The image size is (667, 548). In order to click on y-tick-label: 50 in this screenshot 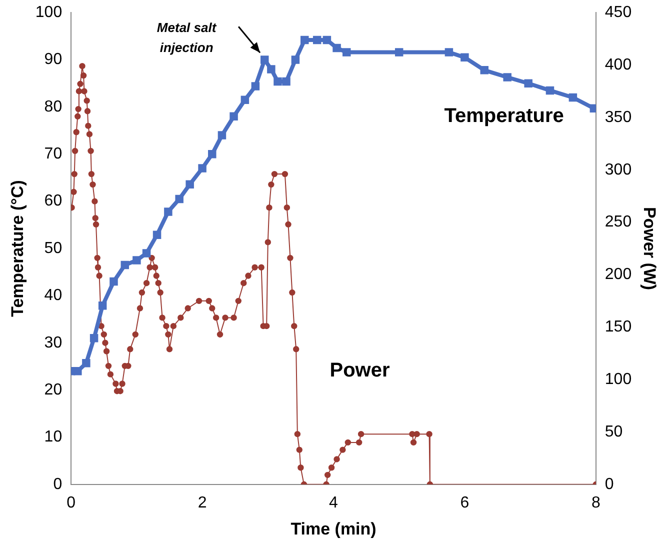, I will do `click(53, 248)`.